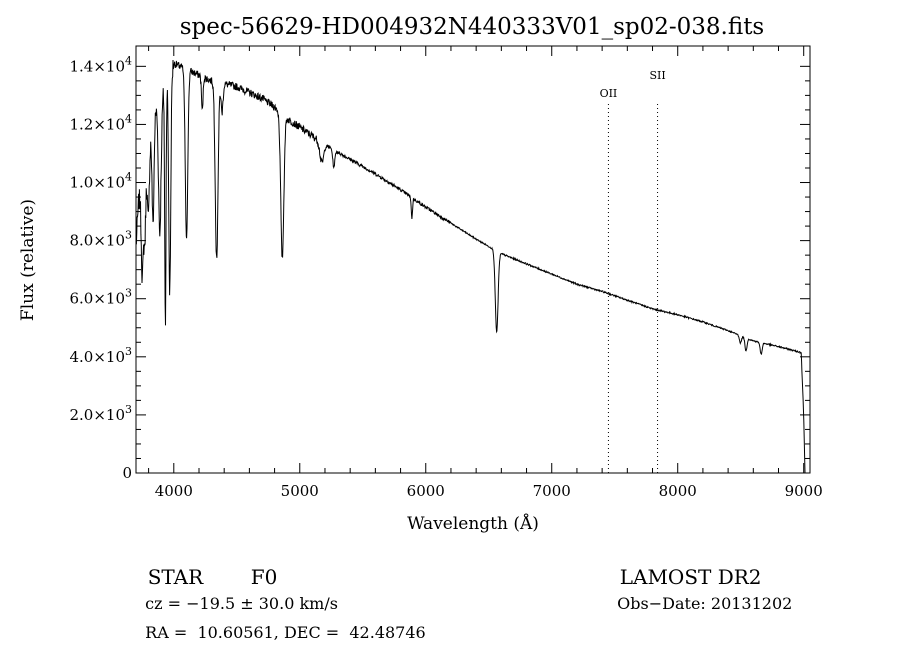  Describe the element at coordinates (678, 491) in the screenshot. I see `x-tick-label: 8000` at that location.